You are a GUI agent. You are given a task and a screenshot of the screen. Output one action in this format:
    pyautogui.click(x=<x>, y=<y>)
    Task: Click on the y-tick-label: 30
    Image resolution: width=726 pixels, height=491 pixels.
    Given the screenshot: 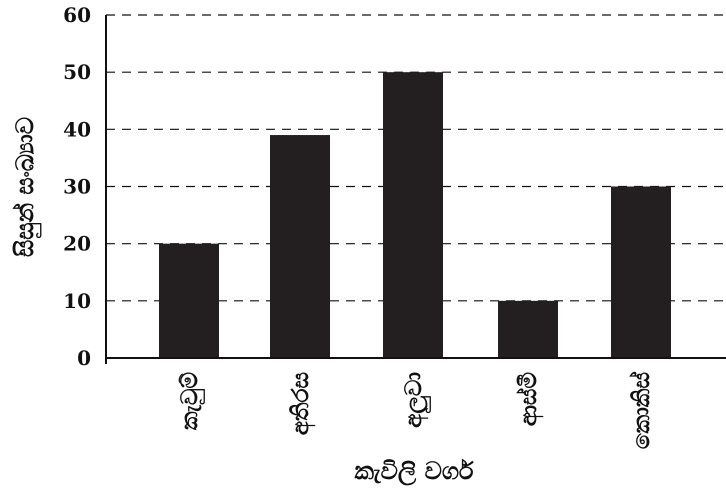 What is the action you would take?
    pyautogui.click(x=77, y=187)
    